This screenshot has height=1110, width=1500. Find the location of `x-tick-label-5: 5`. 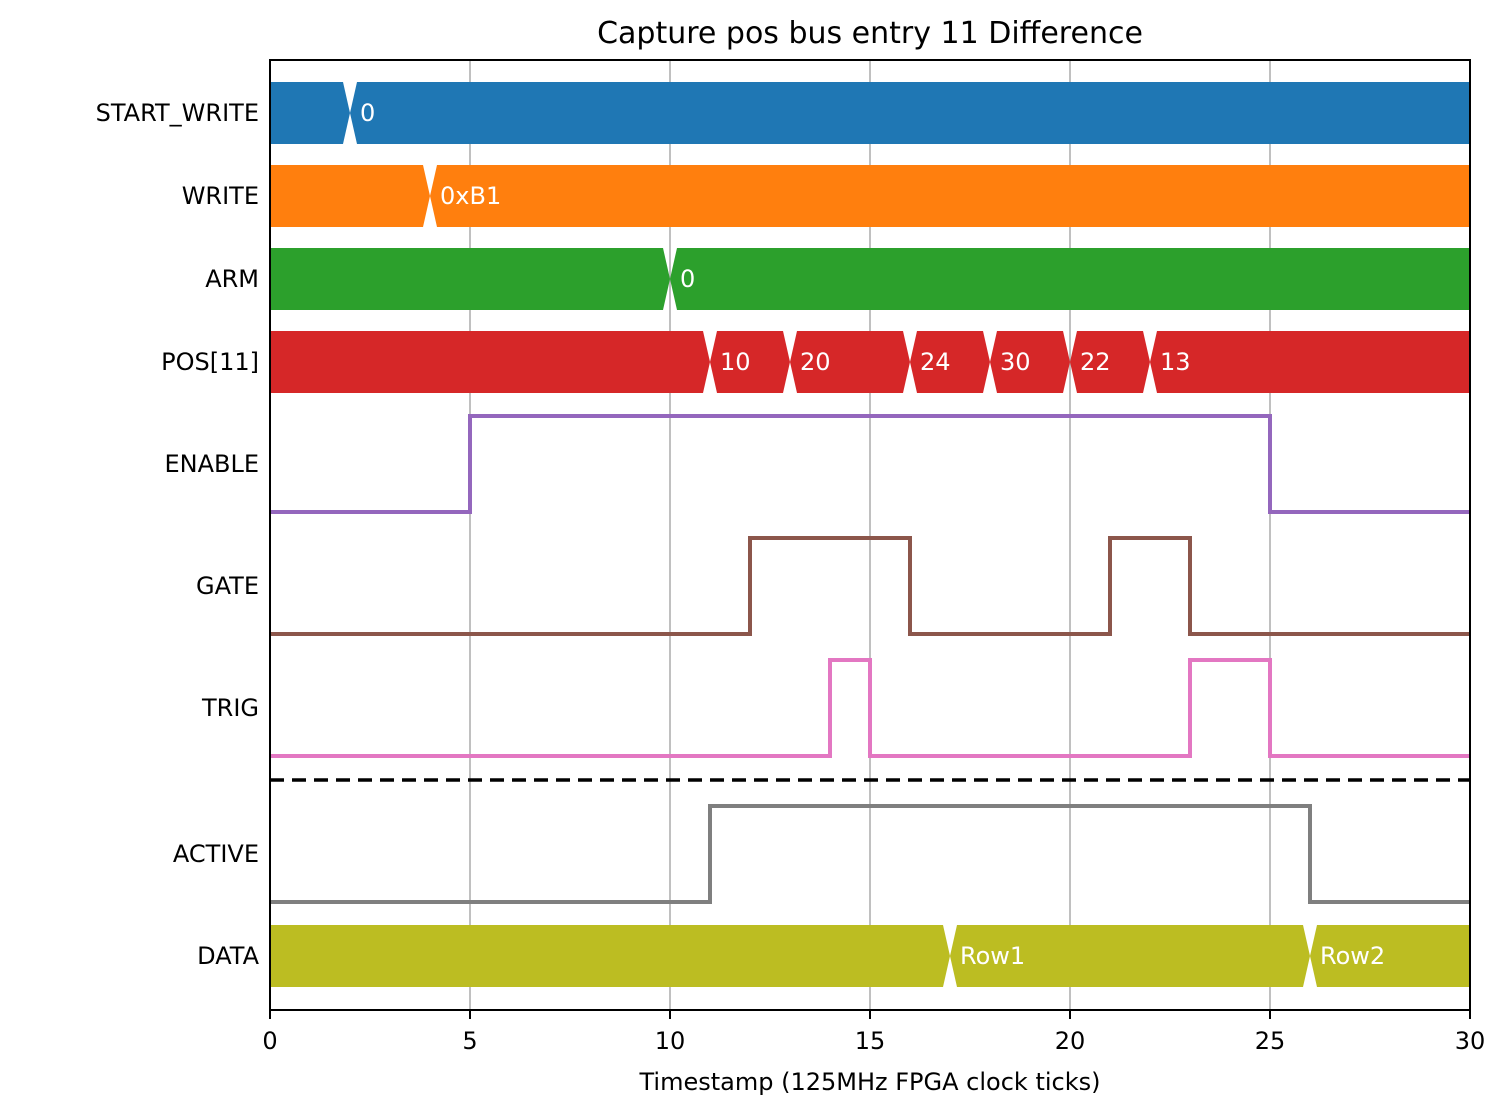

x-tick-label-5: 5 is located at coordinates (469, 1041).